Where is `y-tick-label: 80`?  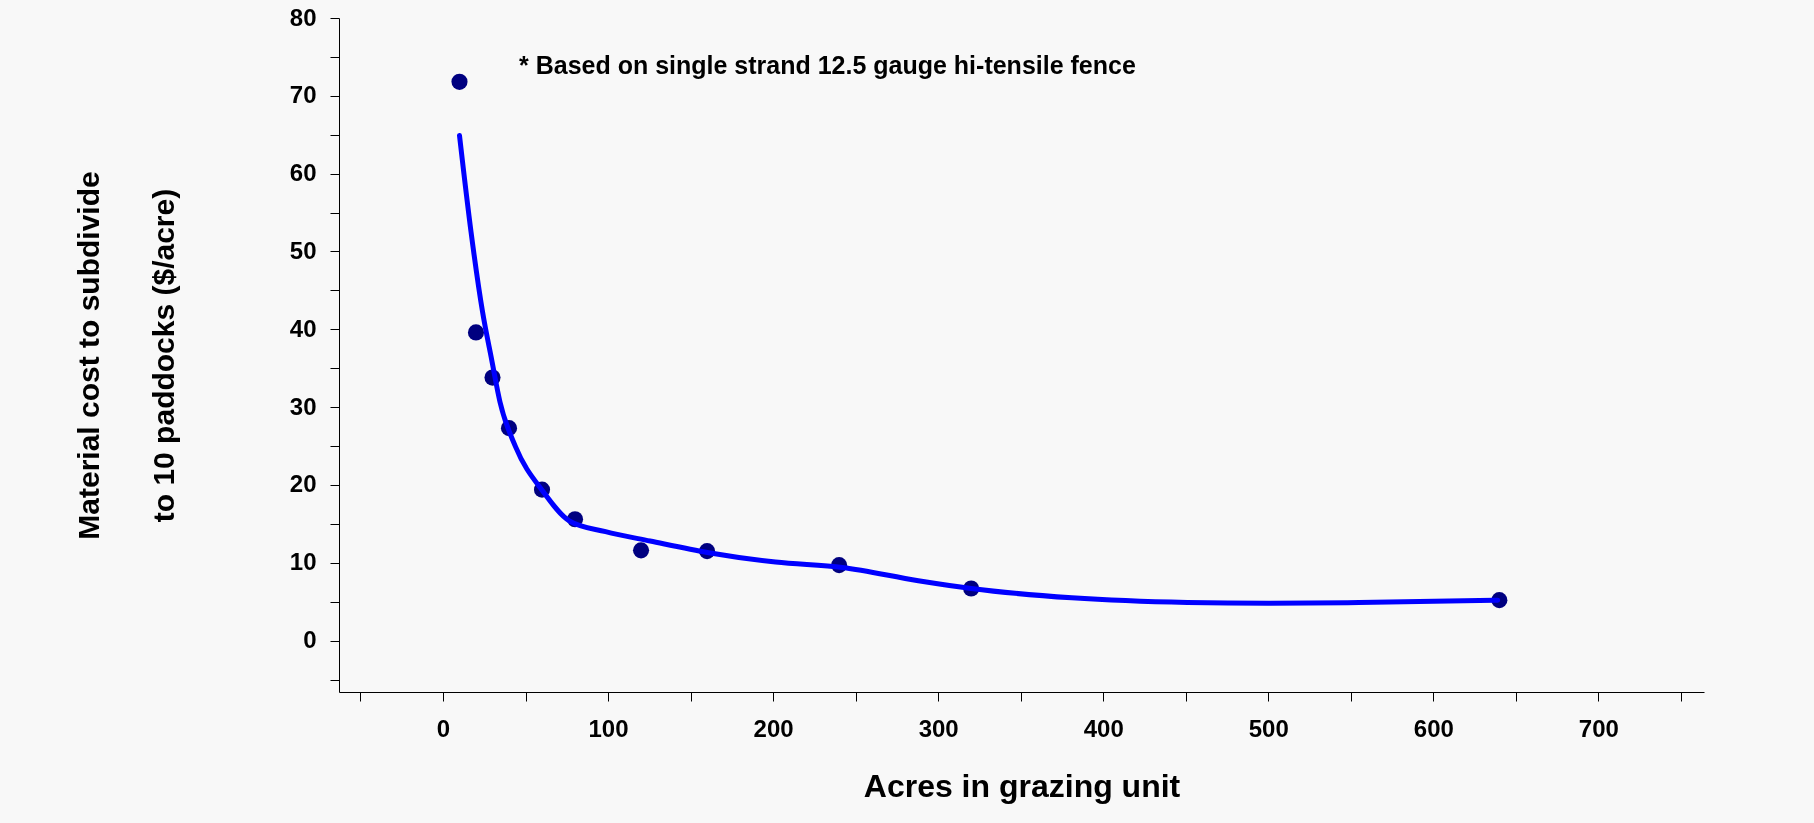 y-tick-label: 80 is located at coordinates (303, 17).